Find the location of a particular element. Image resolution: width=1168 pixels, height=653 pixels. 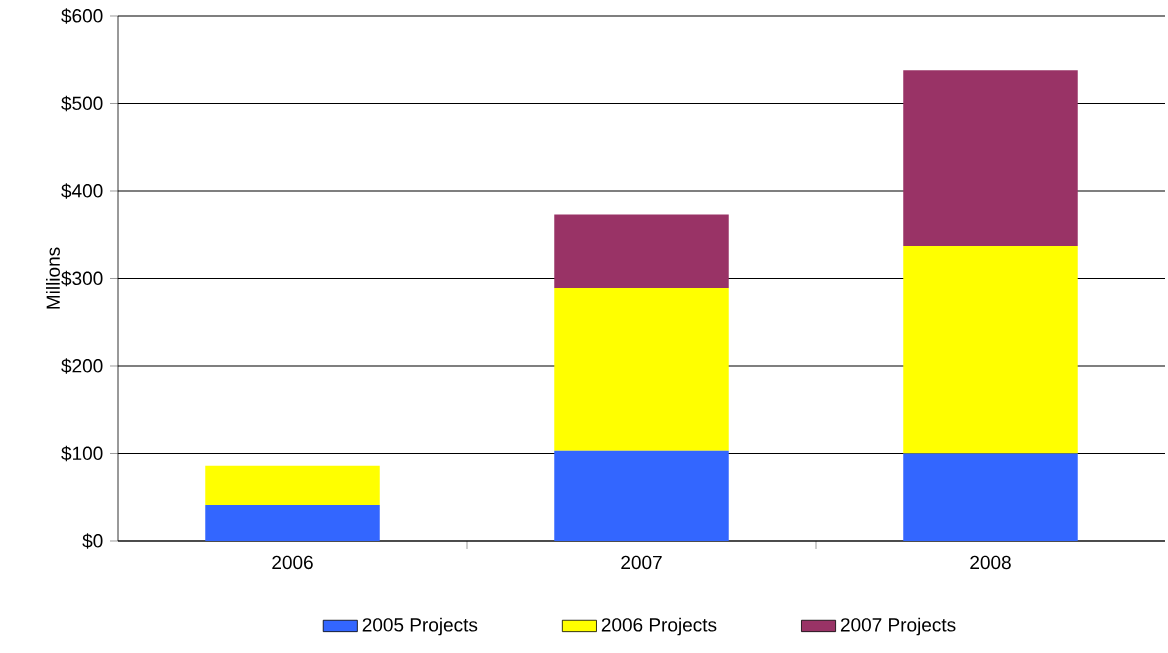

y-tick-label: $200 is located at coordinates (82, 366).